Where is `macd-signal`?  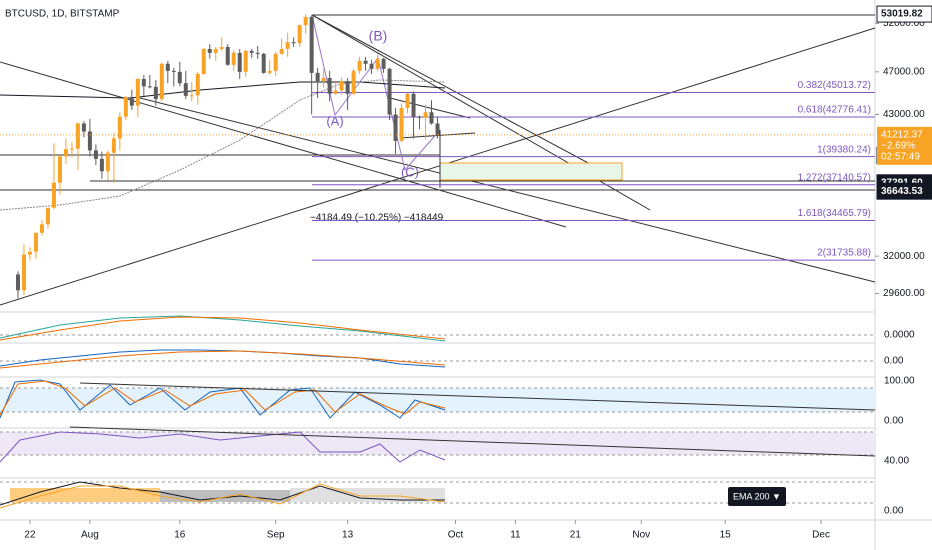
macd-signal is located at coordinates (223, 328).